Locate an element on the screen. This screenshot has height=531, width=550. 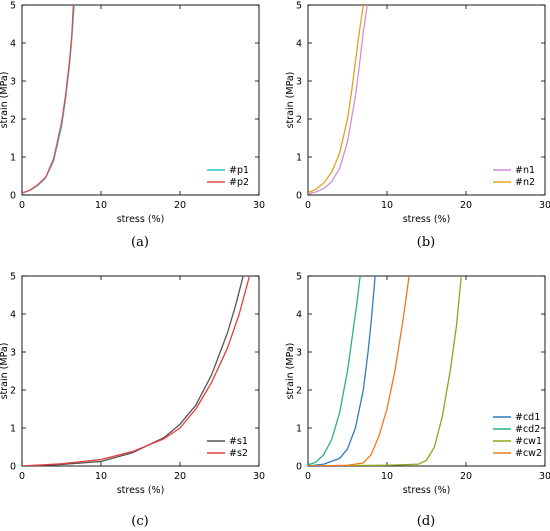
legend-label: #cd1 is located at coordinates (527, 417).